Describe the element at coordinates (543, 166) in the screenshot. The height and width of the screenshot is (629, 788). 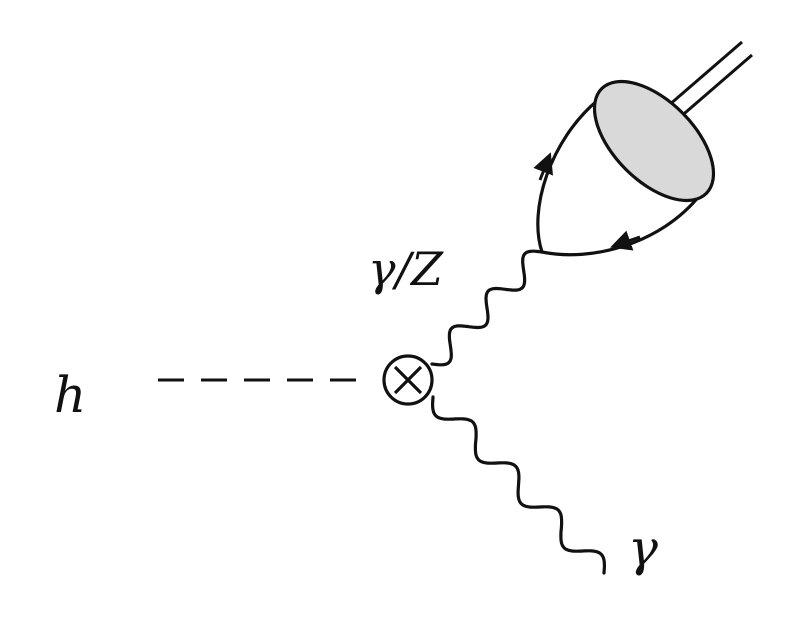
I see `fermion-arrow-up` at that location.